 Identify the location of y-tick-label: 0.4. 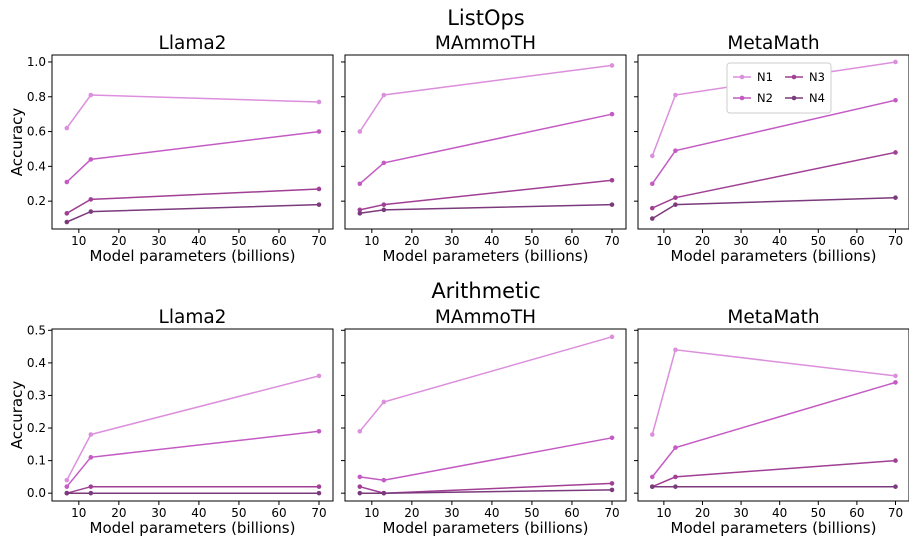
(36, 363).